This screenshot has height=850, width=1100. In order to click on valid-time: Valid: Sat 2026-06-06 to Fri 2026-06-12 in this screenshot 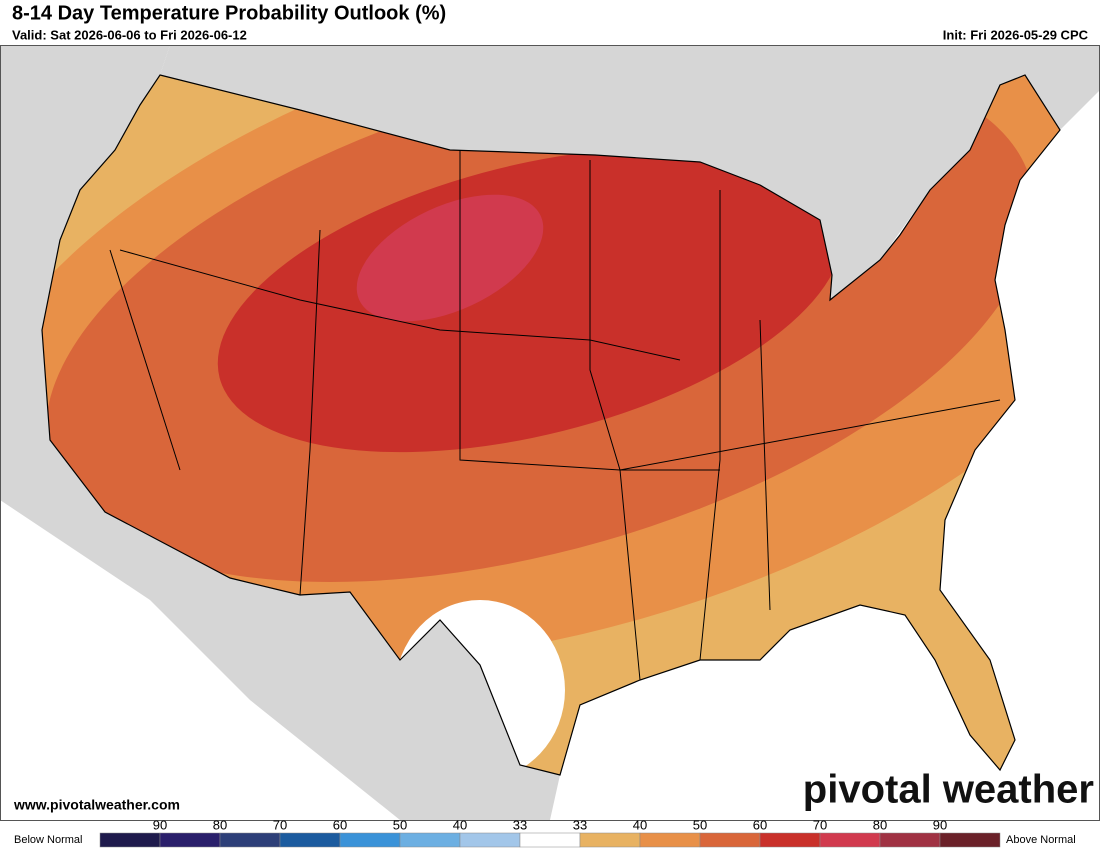, I will do `click(129, 34)`.